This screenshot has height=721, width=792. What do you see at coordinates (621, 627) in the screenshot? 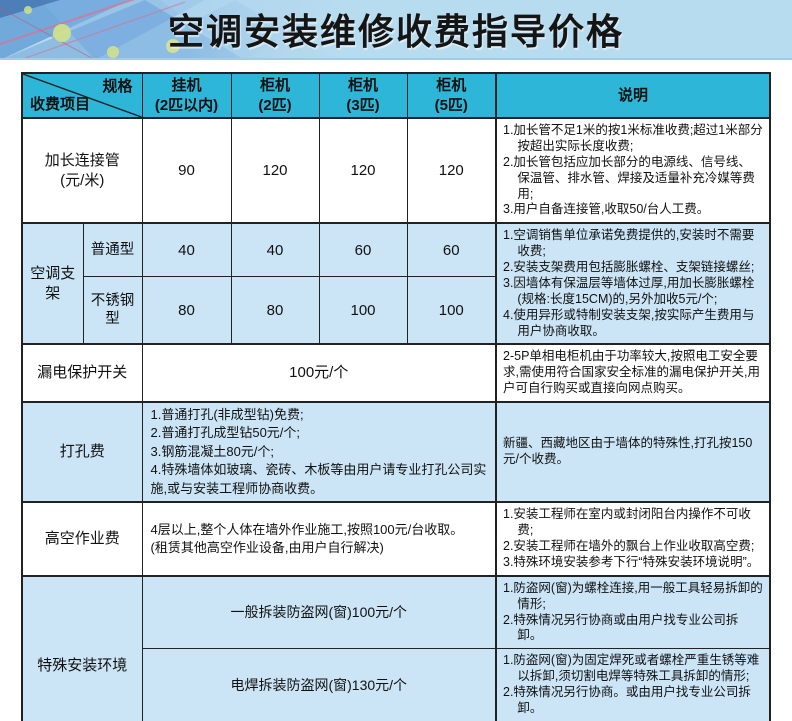
I see `note-line: 2.特殊情况另行协商或由用户找专业公司拆卸。` at bounding box center [621, 627].